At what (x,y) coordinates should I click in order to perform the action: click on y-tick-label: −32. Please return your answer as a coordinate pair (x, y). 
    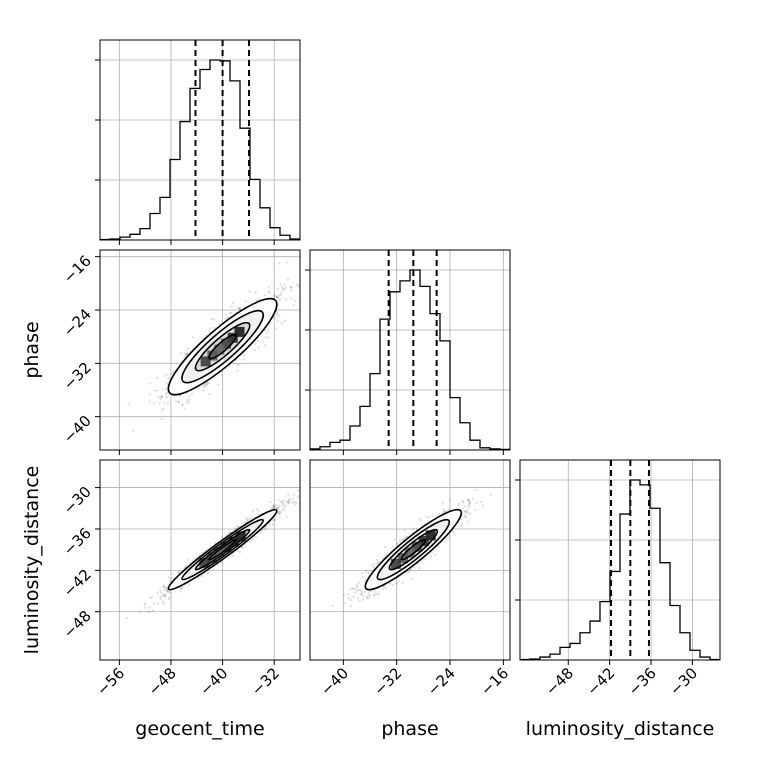
    Looking at the image, I should click on (77, 375).